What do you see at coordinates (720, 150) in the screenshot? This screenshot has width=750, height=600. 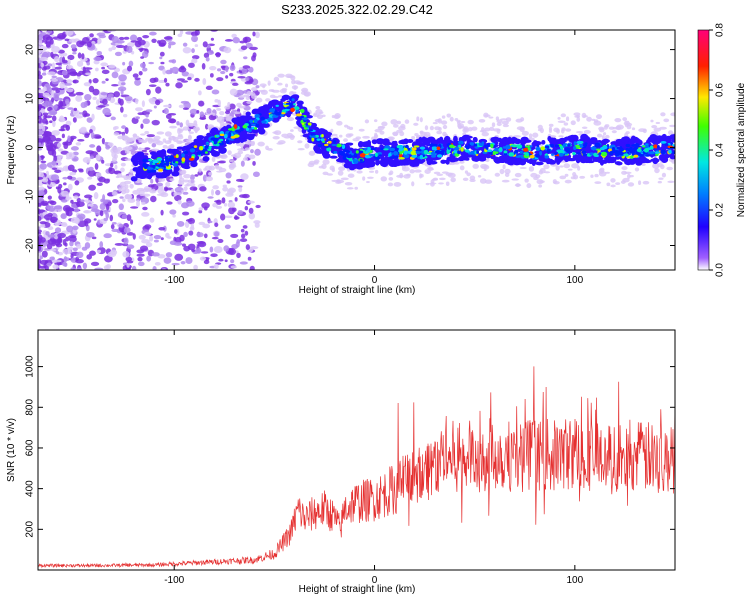 I see `colorbar-tick-label: 0.4` at bounding box center [720, 150].